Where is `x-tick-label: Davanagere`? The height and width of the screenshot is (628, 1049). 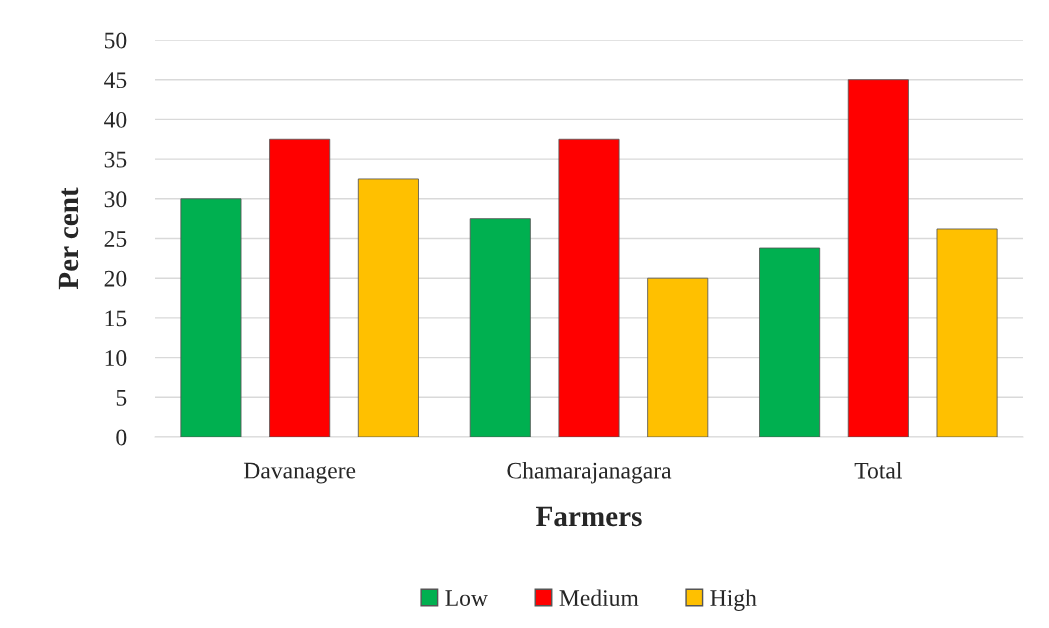 x-tick-label: Davanagere is located at coordinates (299, 473).